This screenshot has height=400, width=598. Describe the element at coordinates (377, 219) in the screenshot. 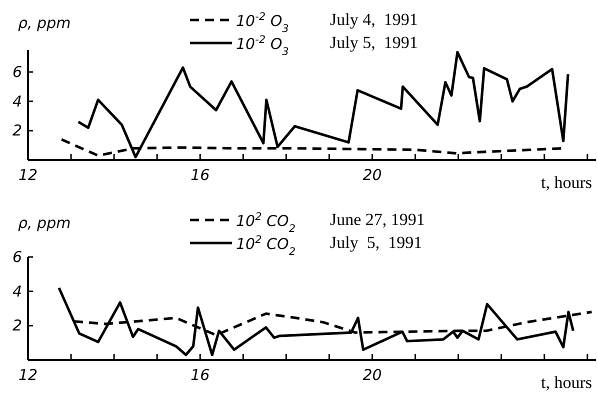

I see `text: June 27, 1991` at that location.